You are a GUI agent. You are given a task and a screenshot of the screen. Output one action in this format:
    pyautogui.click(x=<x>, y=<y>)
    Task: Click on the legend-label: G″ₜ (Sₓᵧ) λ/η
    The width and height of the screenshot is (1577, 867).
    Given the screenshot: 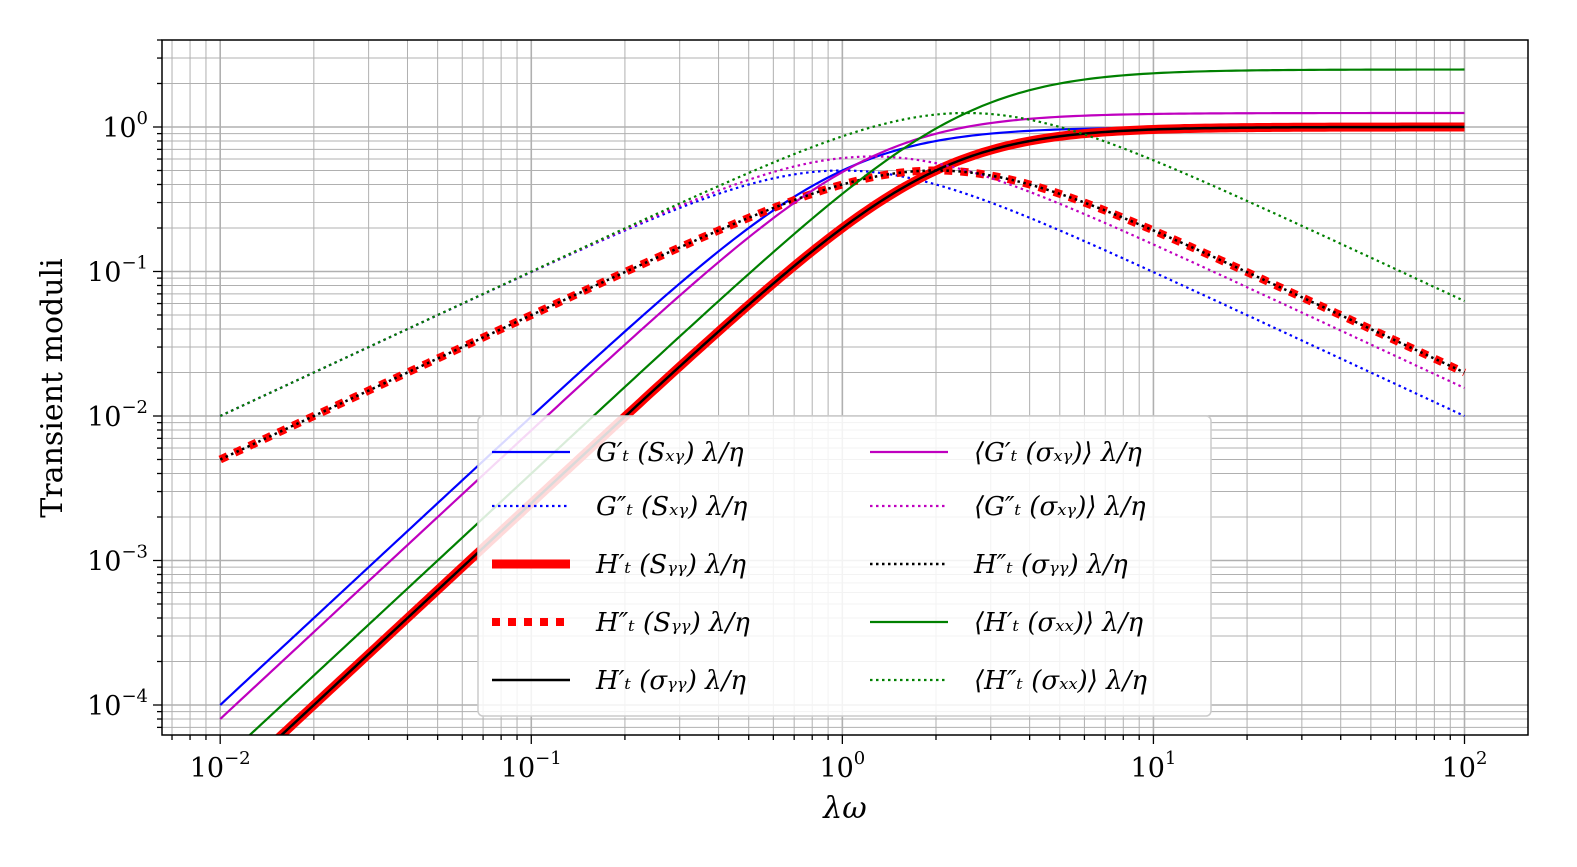 What is the action you would take?
    pyautogui.click(x=672, y=507)
    